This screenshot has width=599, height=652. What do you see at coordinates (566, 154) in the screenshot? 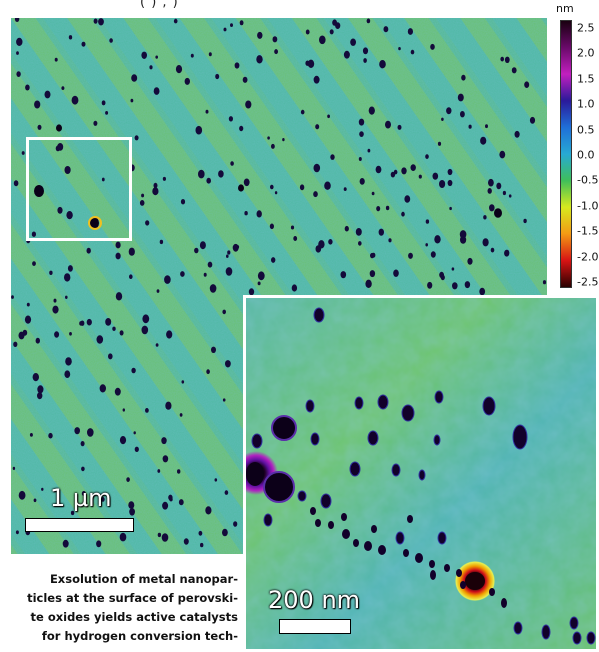
I see `height-colorbar` at bounding box center [566, 154].